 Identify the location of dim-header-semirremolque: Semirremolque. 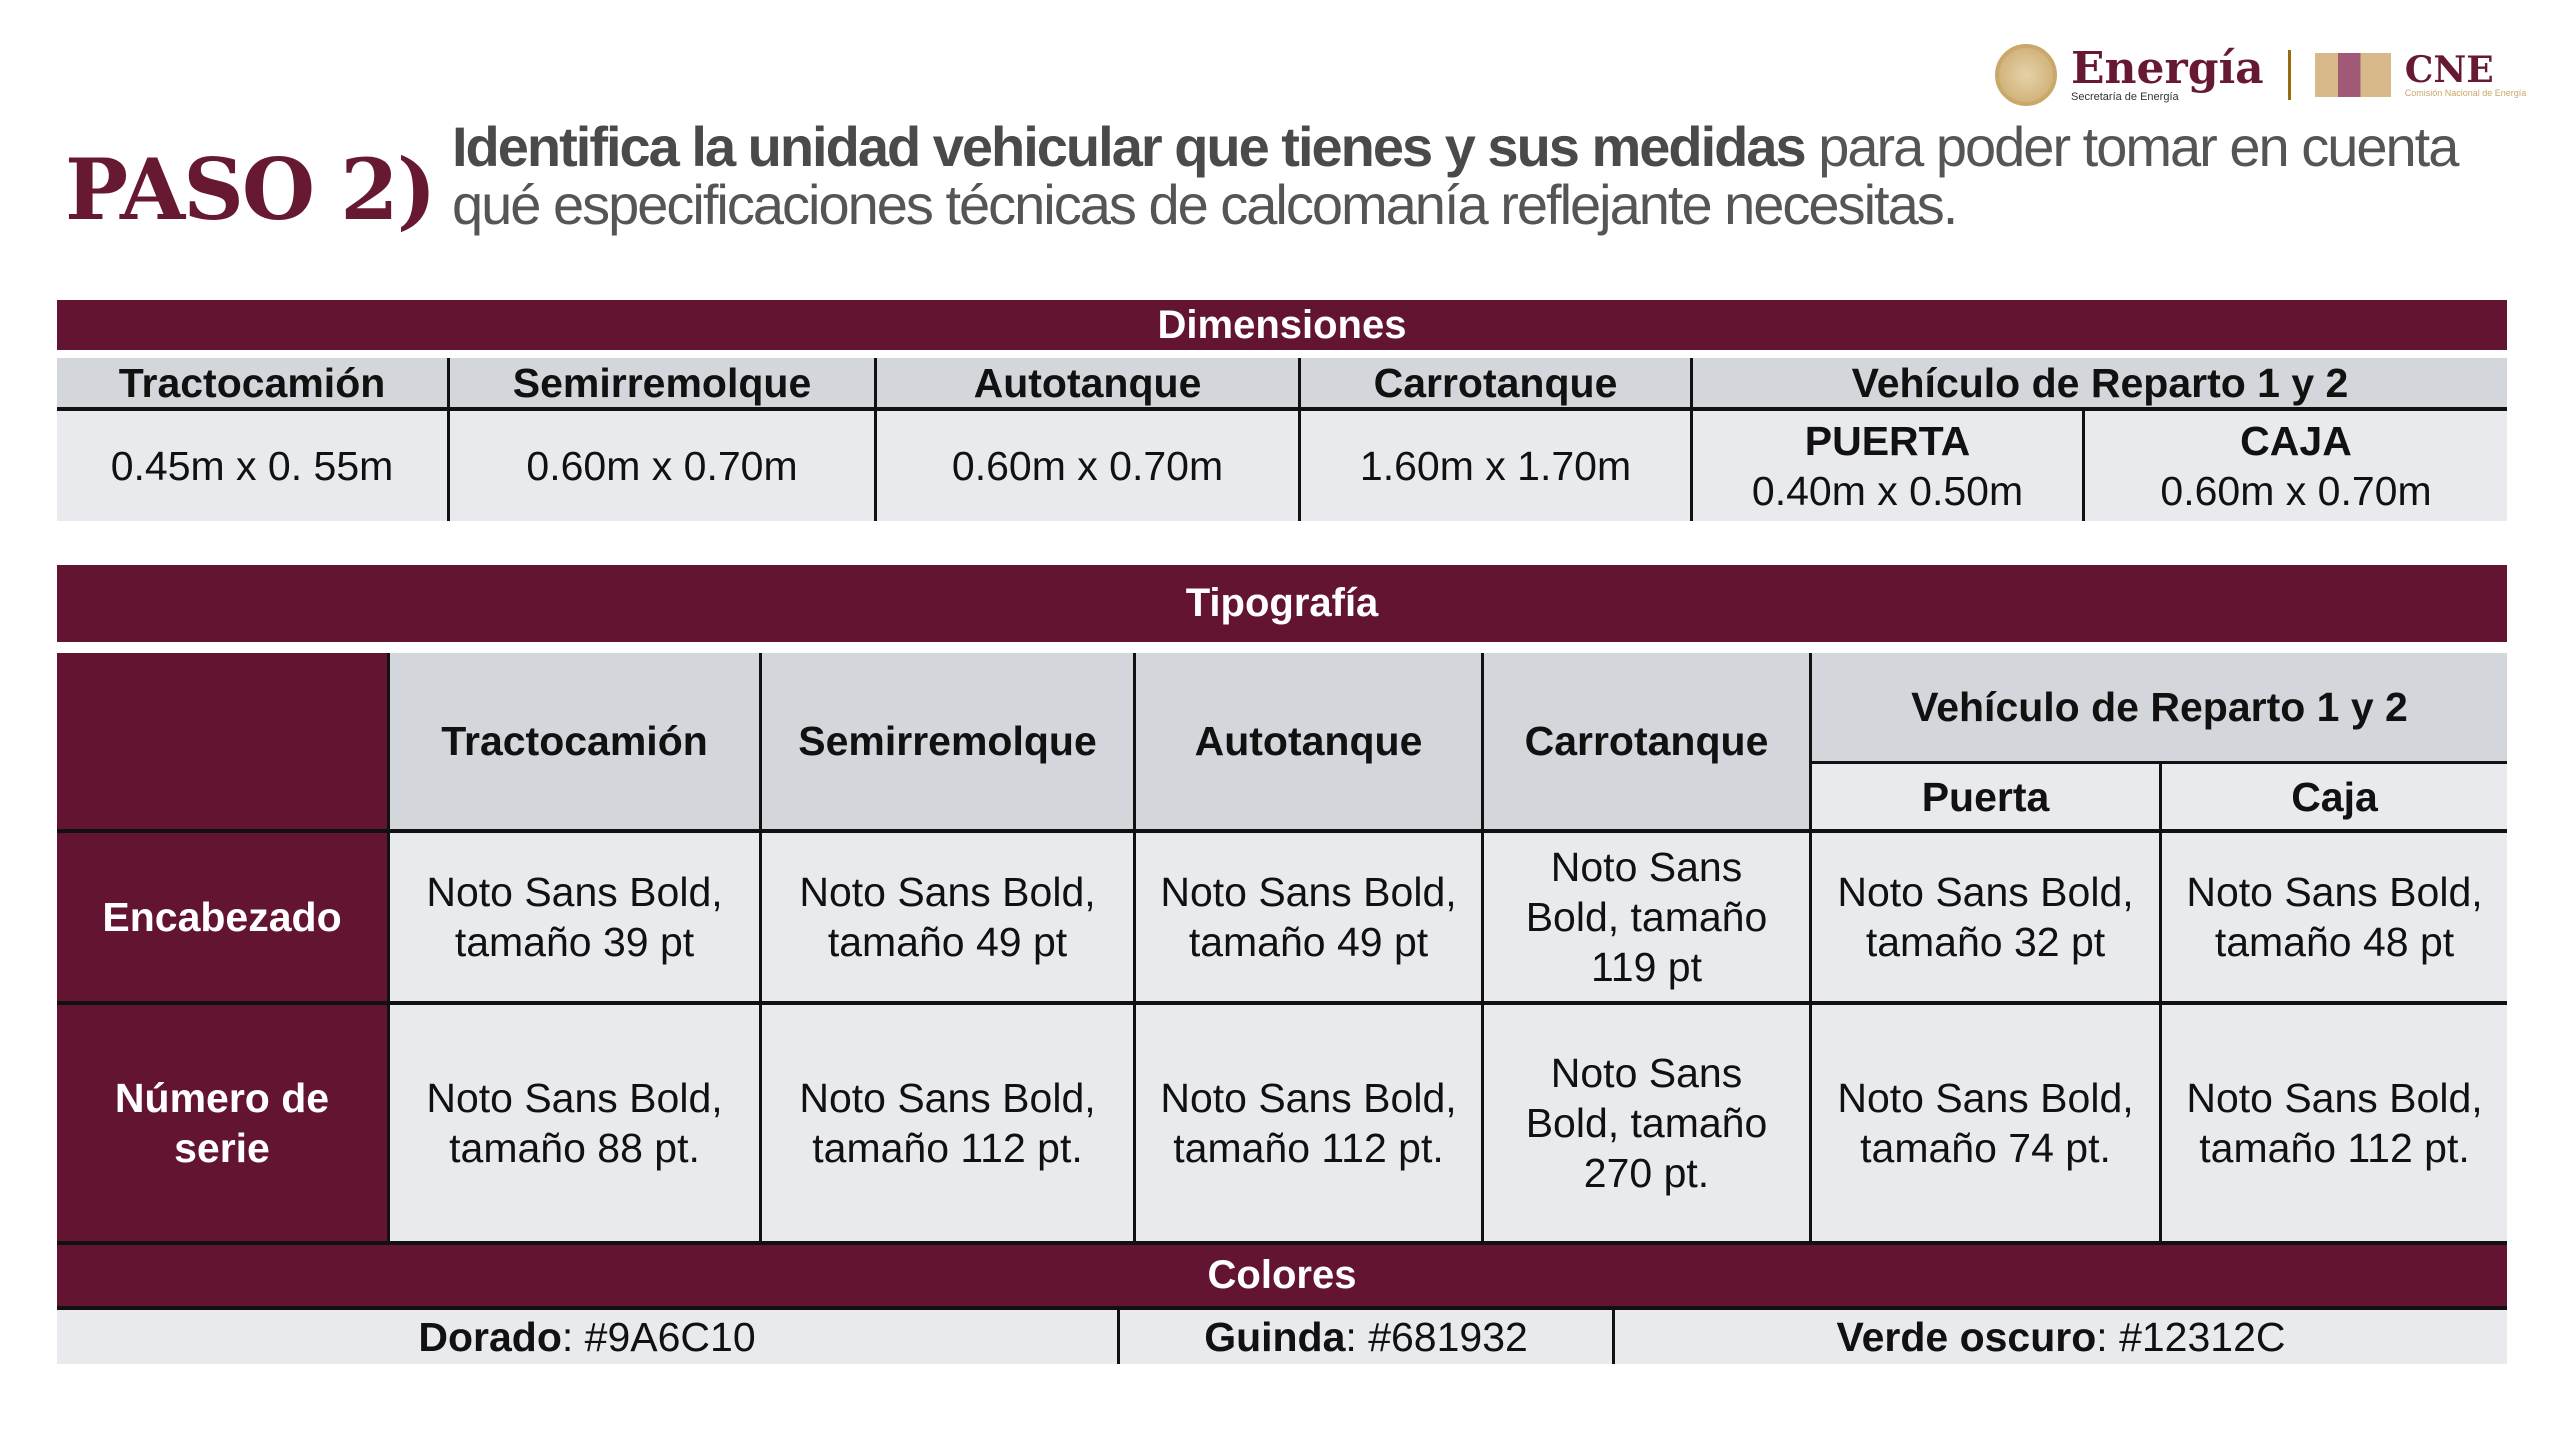
(660, 384).